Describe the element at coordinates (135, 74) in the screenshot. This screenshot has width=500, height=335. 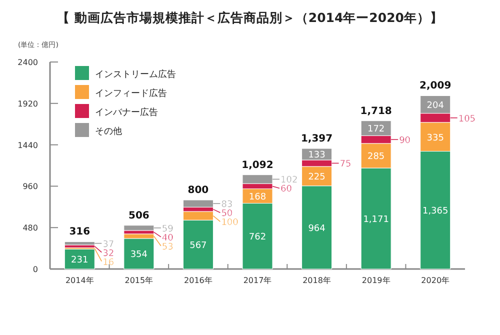
I see `legend-label: インストリーム広告` at that location.